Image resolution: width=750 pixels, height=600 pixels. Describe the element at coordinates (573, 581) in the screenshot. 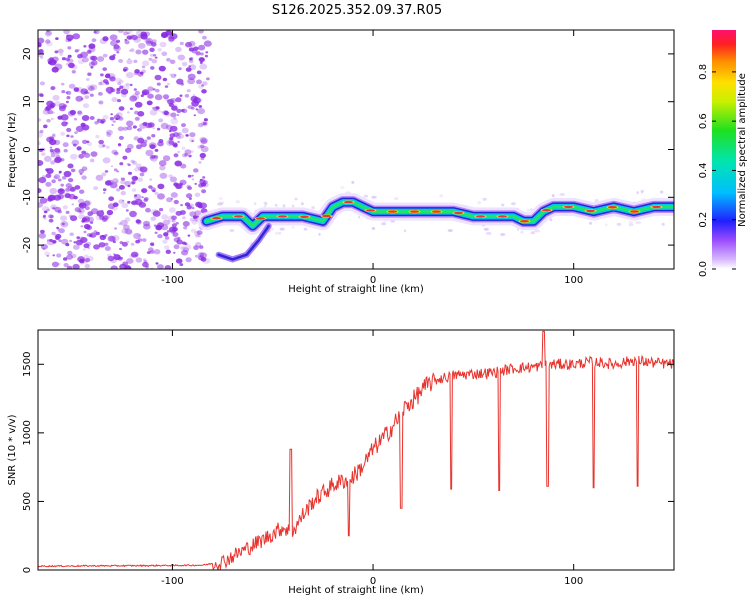

I see `snr-x-tick-label: 100` at that location.